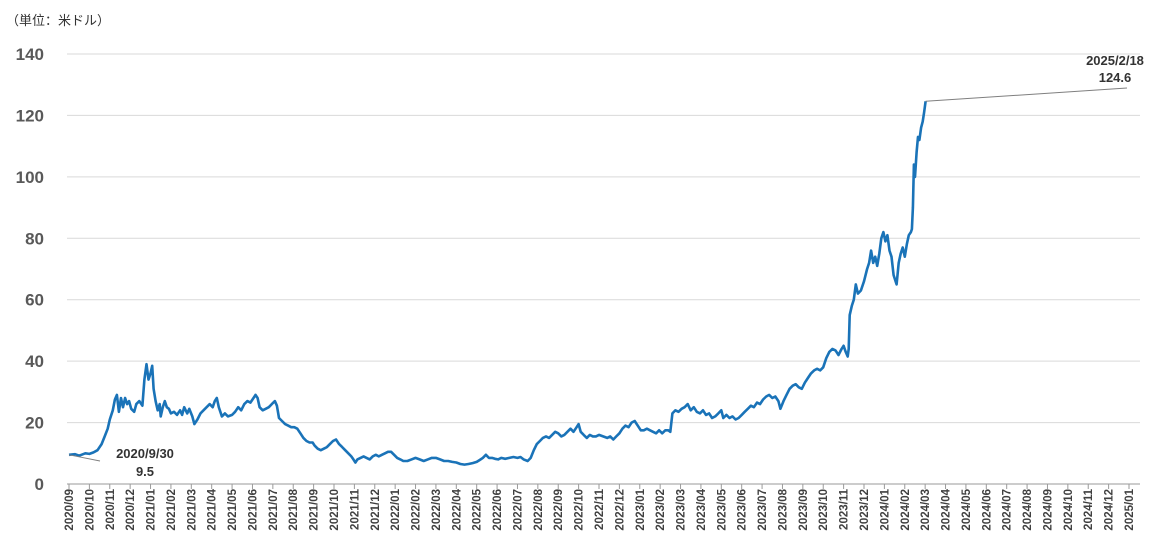 Image resolution: width=1165 pixels, height=557 pixels. What do you see at coordinates (294, 509) in the screenshot?
I see `x-tick-label: 2021/08` at bounding box center [294, 509].